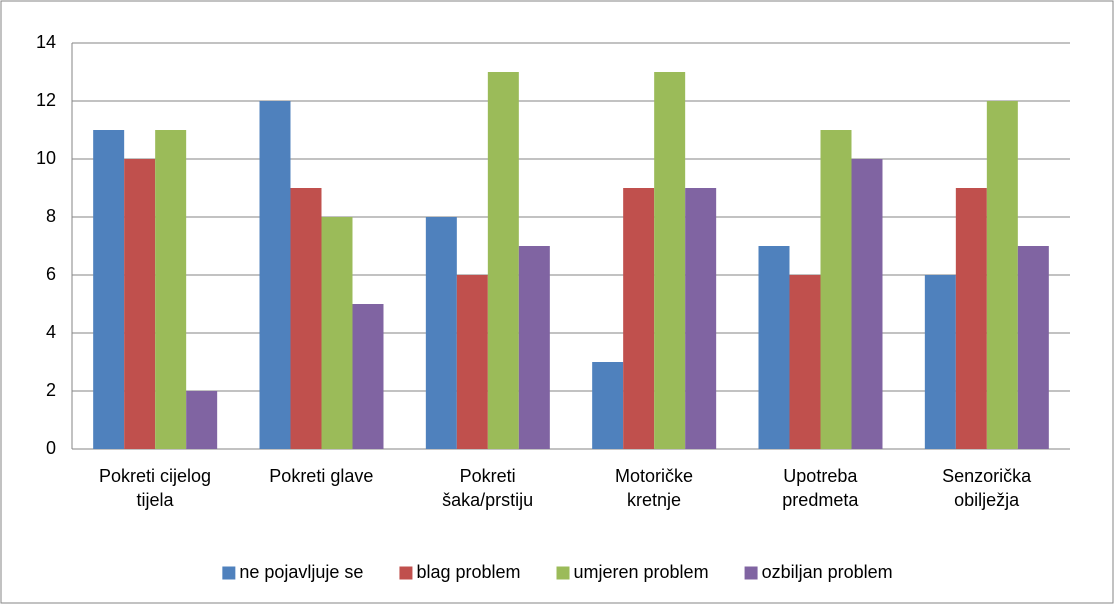  What do you see at coordinates (155, 488) in the screenshot?
I see `x-tick-label: Pokreti cijelog tijela` at bounding box center [155, 488].